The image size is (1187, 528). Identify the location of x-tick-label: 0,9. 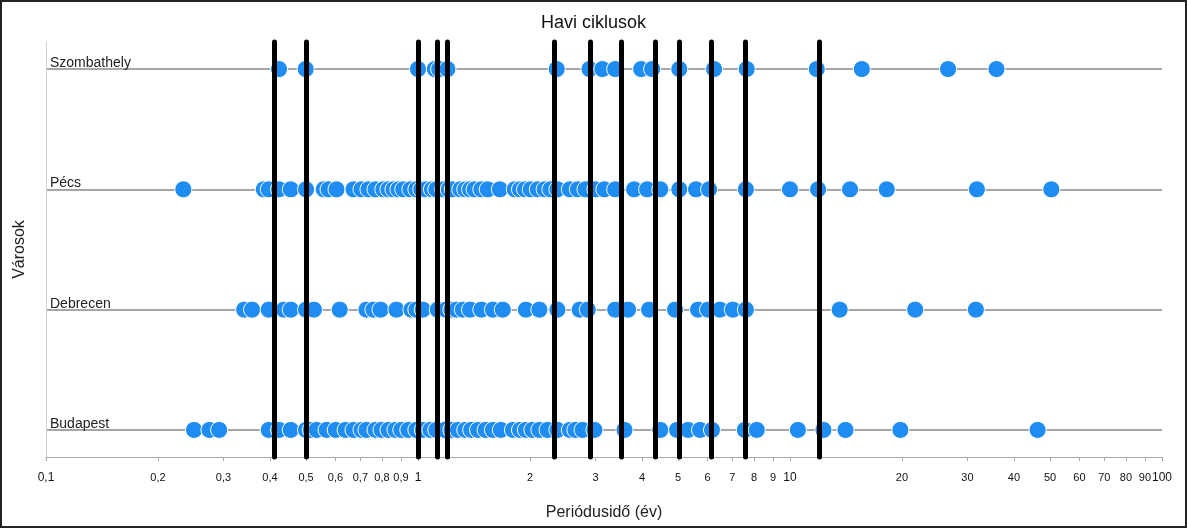
(401, 476).